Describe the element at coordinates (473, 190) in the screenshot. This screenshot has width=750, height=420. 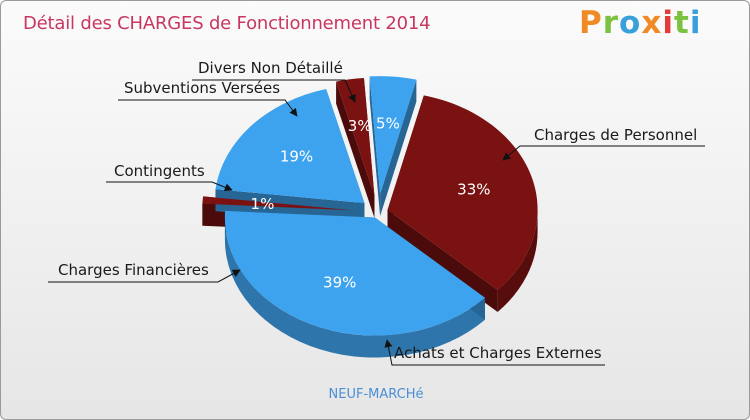
I see `pct-label-charges-de-personnel: 33%` at that location.